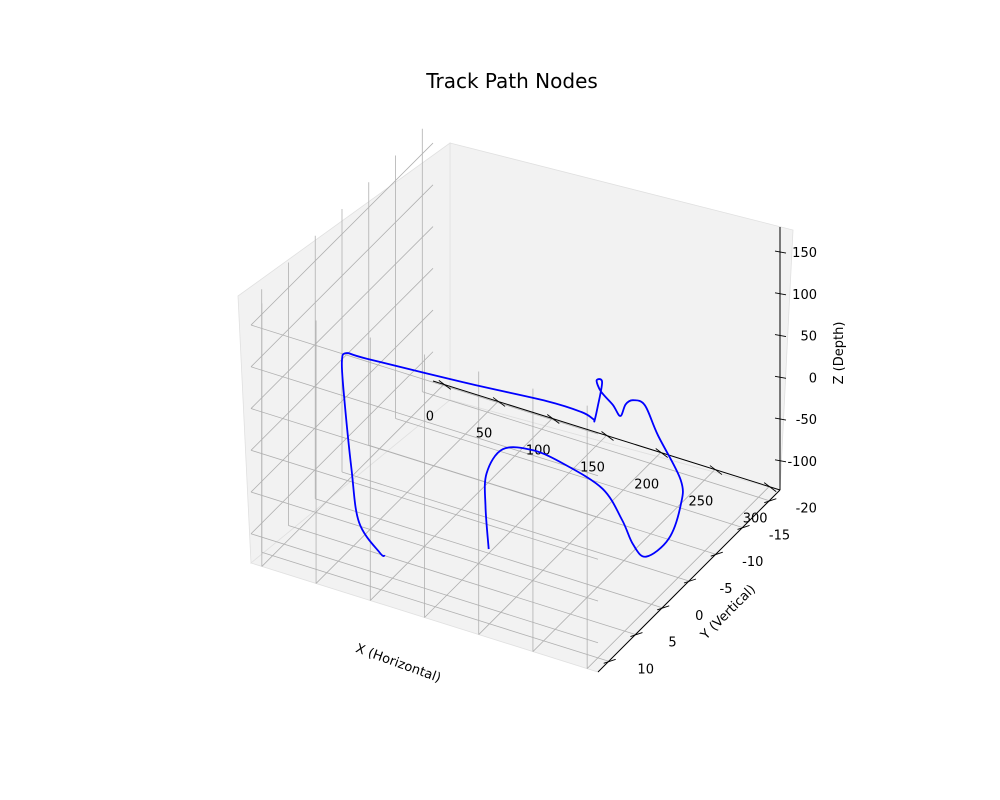 The image size is (1000, 800). What do you see at coordinates (672, 643) in the screenshot?
I see `y-tick-label: 5` at bounding box center [672, 643].